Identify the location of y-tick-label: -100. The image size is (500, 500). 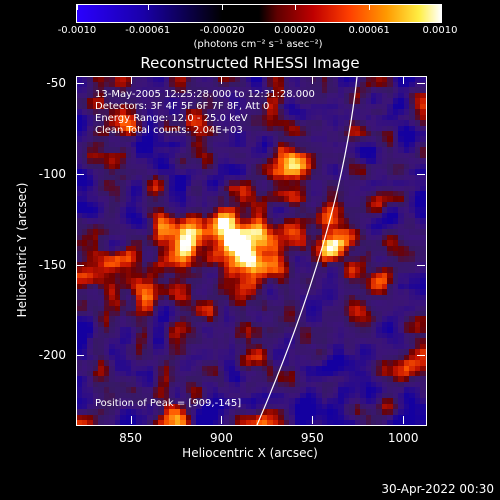
(52, 173).